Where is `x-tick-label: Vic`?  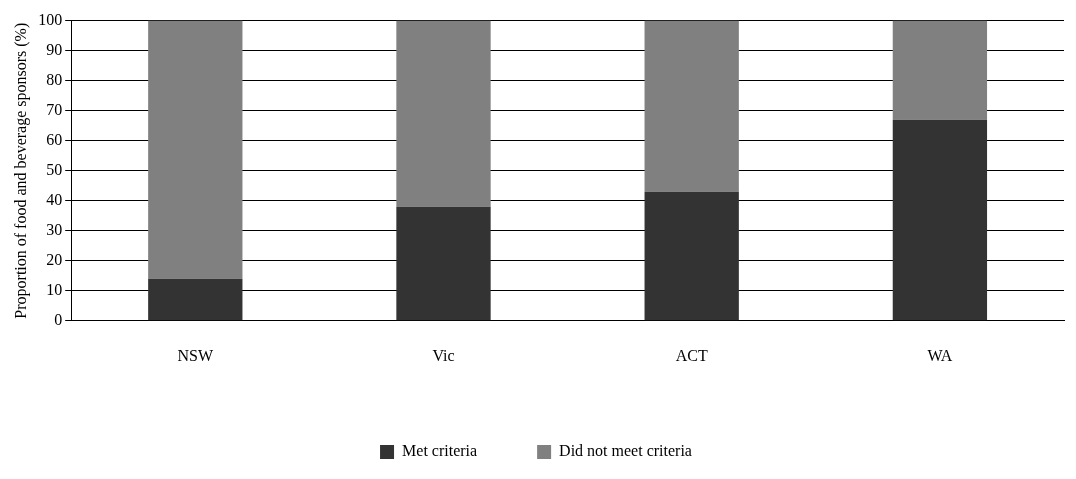 x-tick-label: Vic is located at coordinates (443, 355).